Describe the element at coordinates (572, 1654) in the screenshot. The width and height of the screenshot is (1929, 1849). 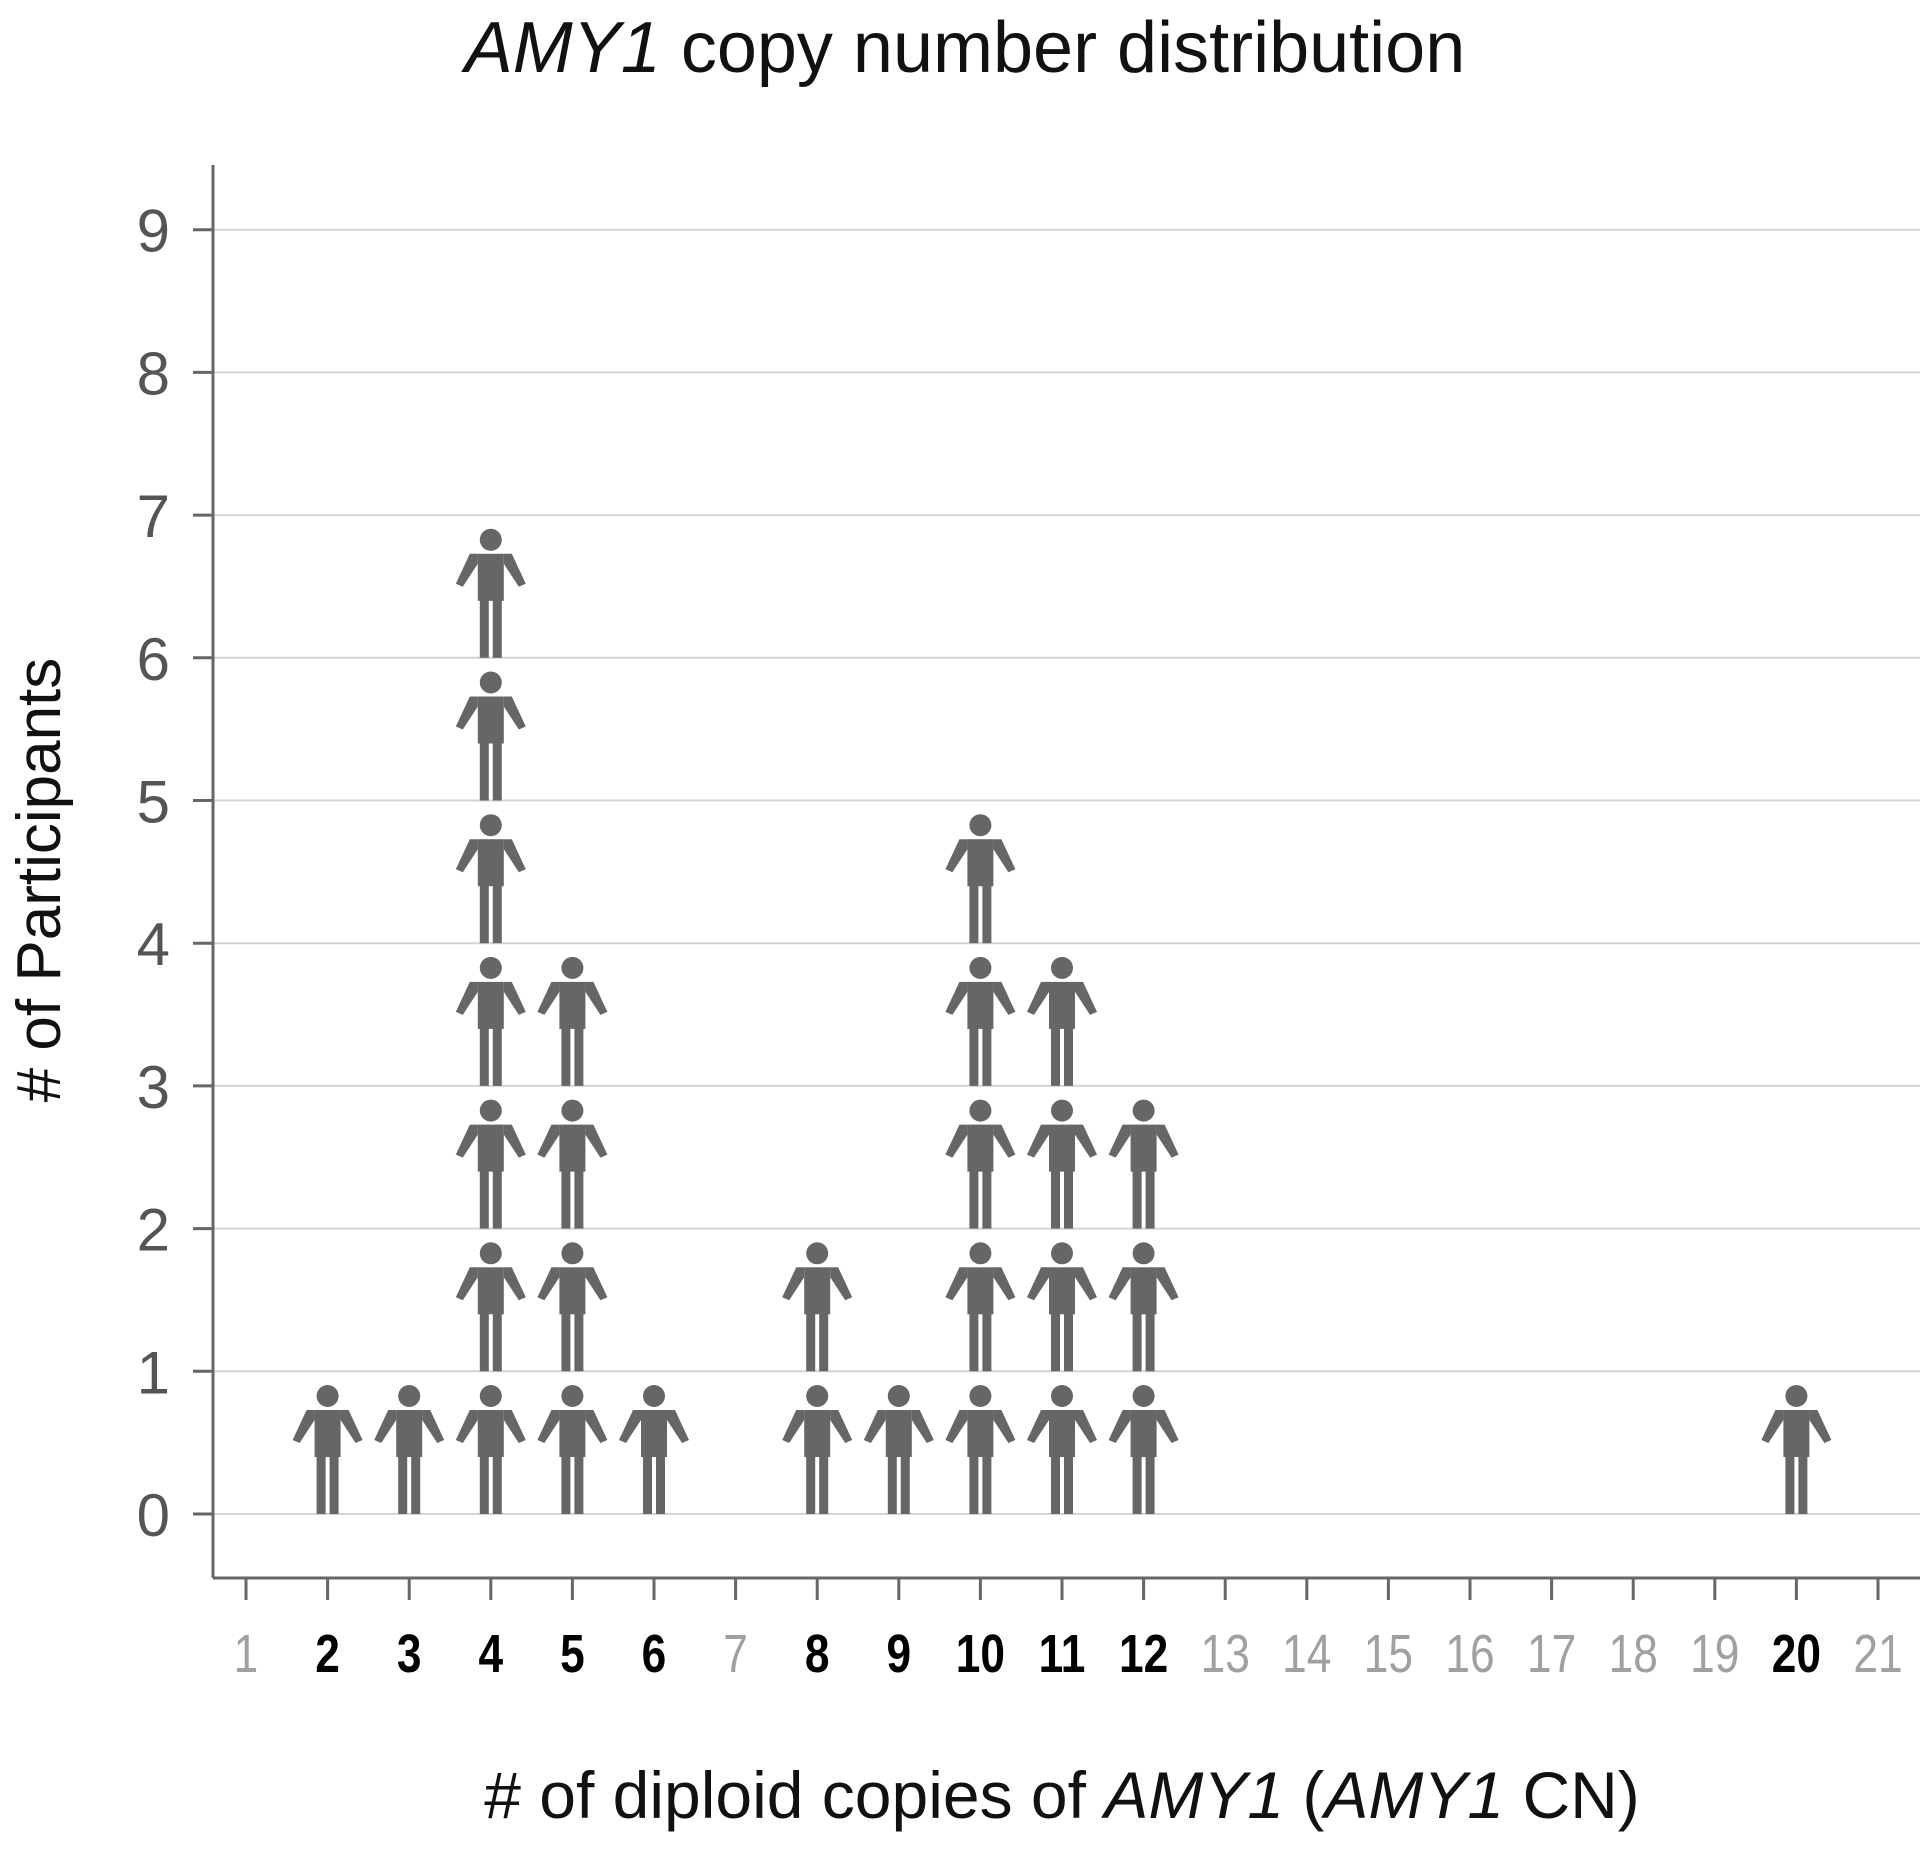
I see `x-tick-label: 5` at that location.